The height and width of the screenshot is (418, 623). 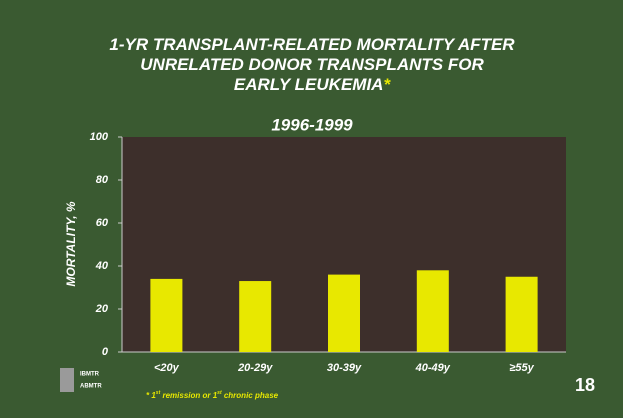 I want to click on footnote-text: * 1, so click(x=151, y=395).